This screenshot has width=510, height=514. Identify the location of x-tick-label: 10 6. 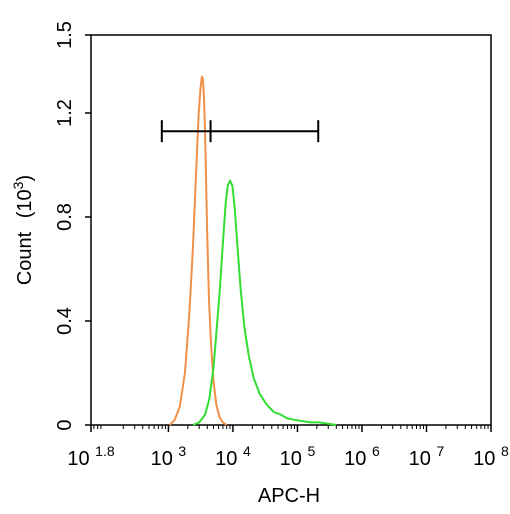
(362, 456).